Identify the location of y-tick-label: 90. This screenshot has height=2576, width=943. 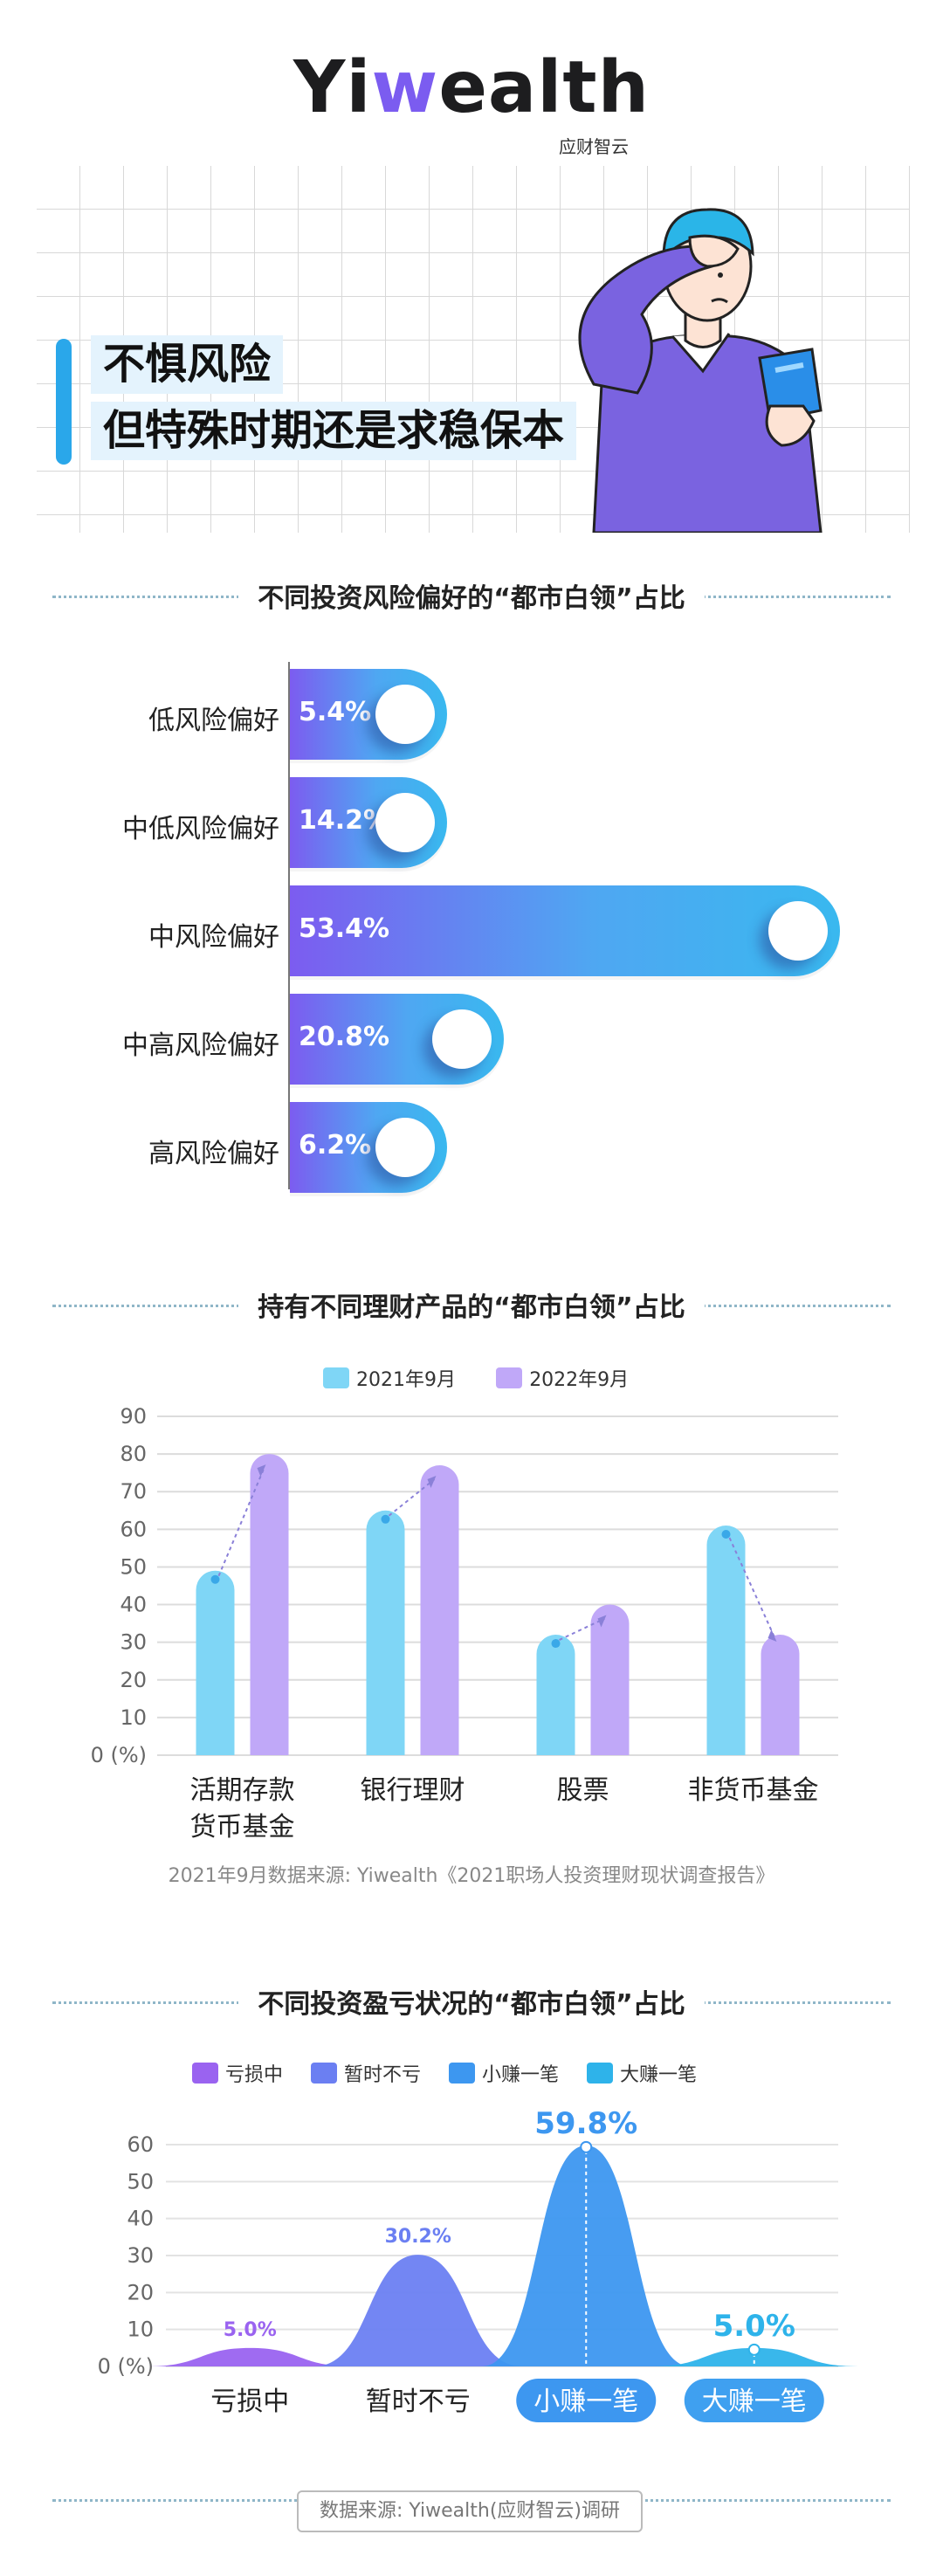
(133, 1416).